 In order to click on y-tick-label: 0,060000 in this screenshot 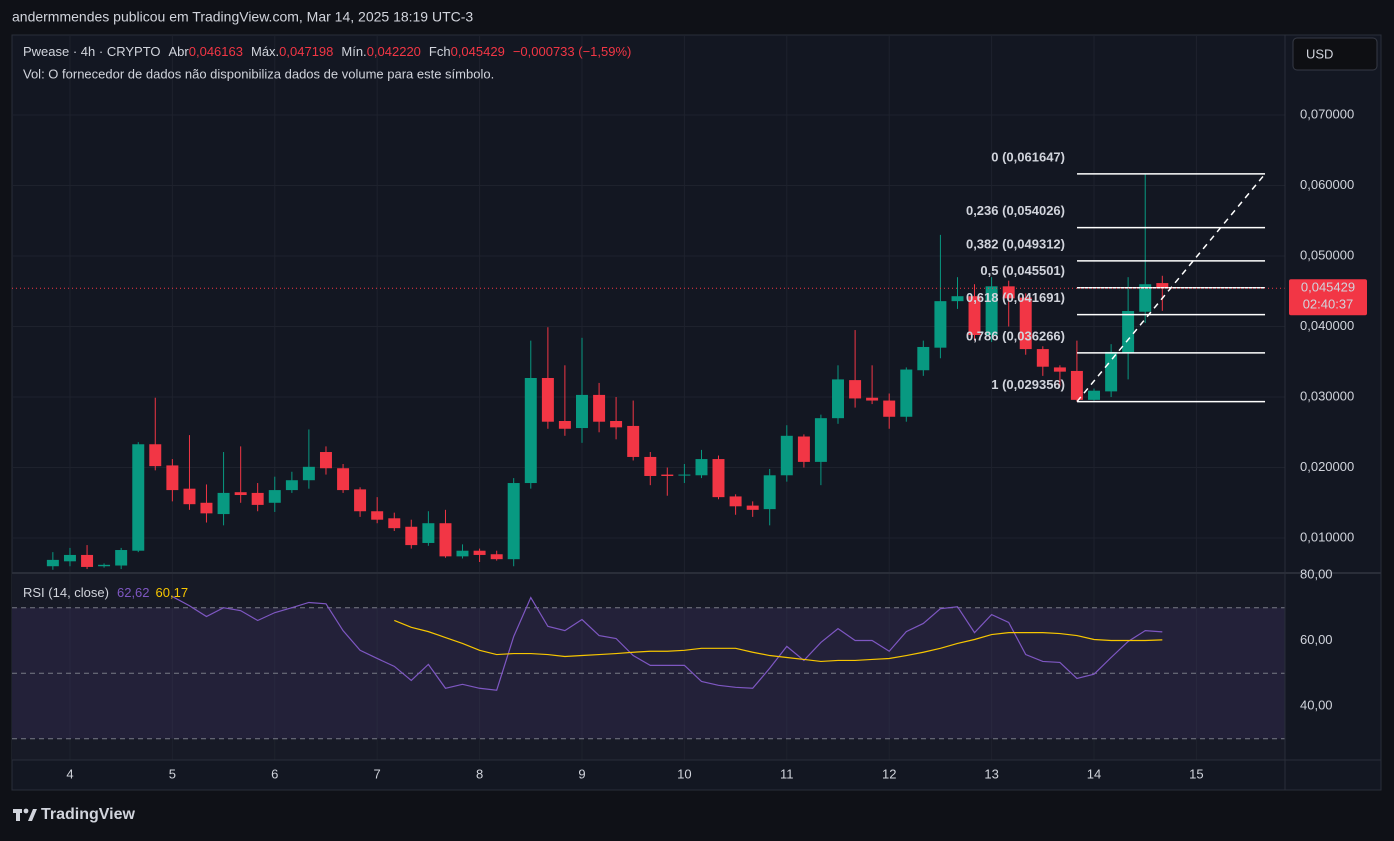, I will do `click(1327, 184)`.